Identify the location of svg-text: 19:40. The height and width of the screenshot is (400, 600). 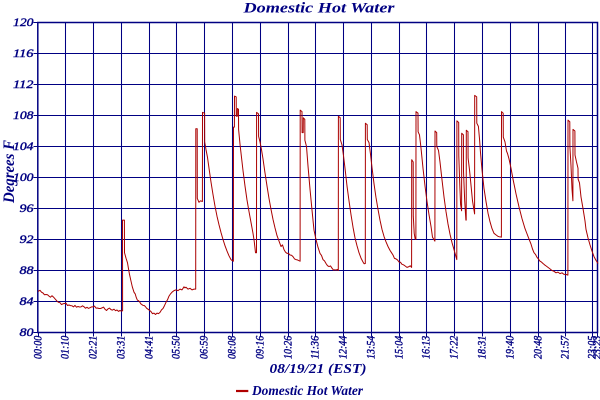
(510, 347).